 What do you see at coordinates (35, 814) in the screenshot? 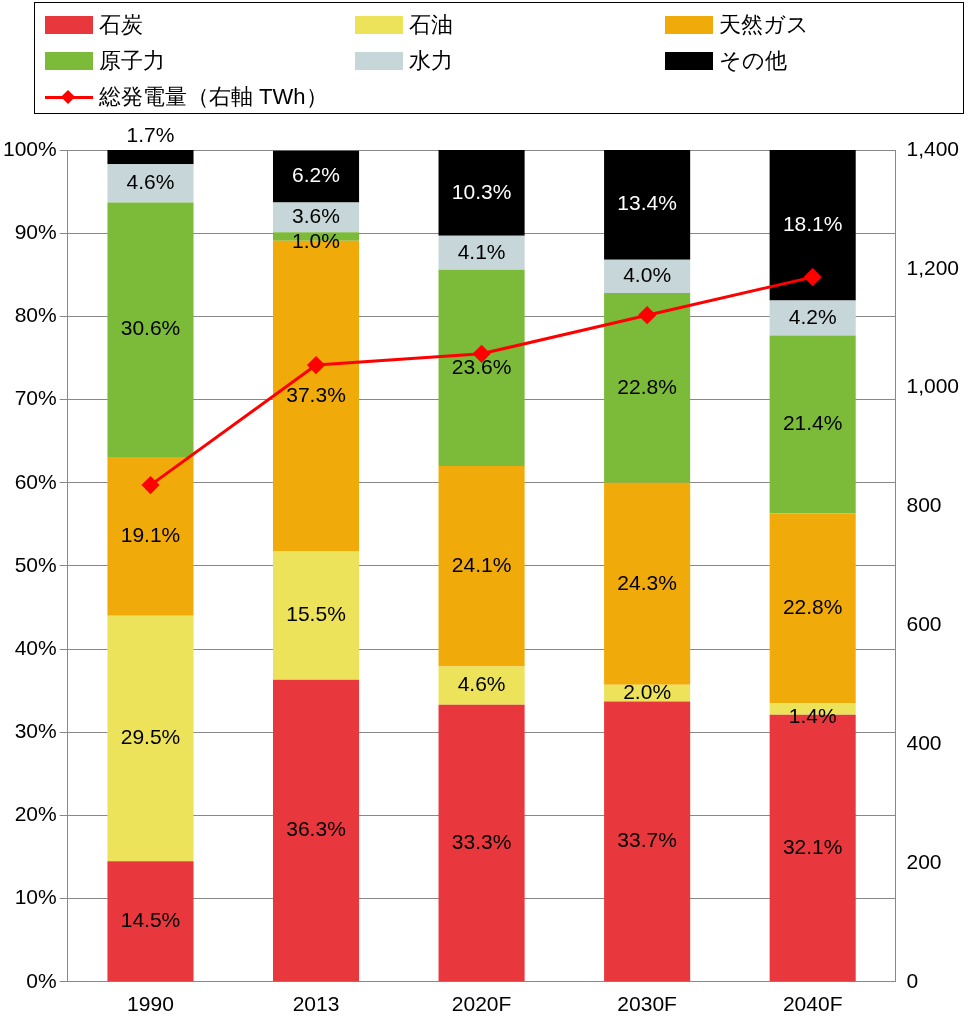
I see `y-tick-label: 20%` at bounding box center [35, 814].